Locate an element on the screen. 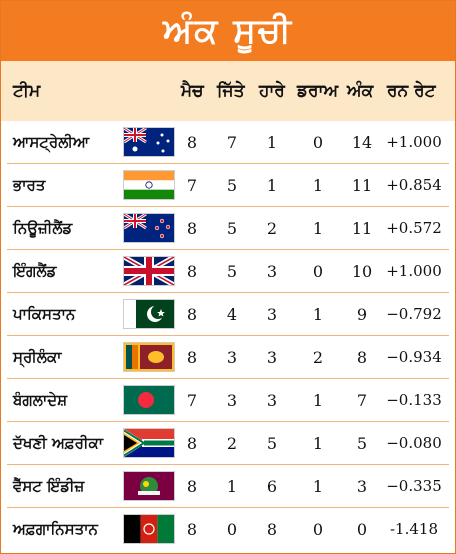 The width and height of the screenshot is (456, 554). team-name: ਅਫ਼ਗਾਨਿਸਤਾਨ is located at coordinates (55, 529).